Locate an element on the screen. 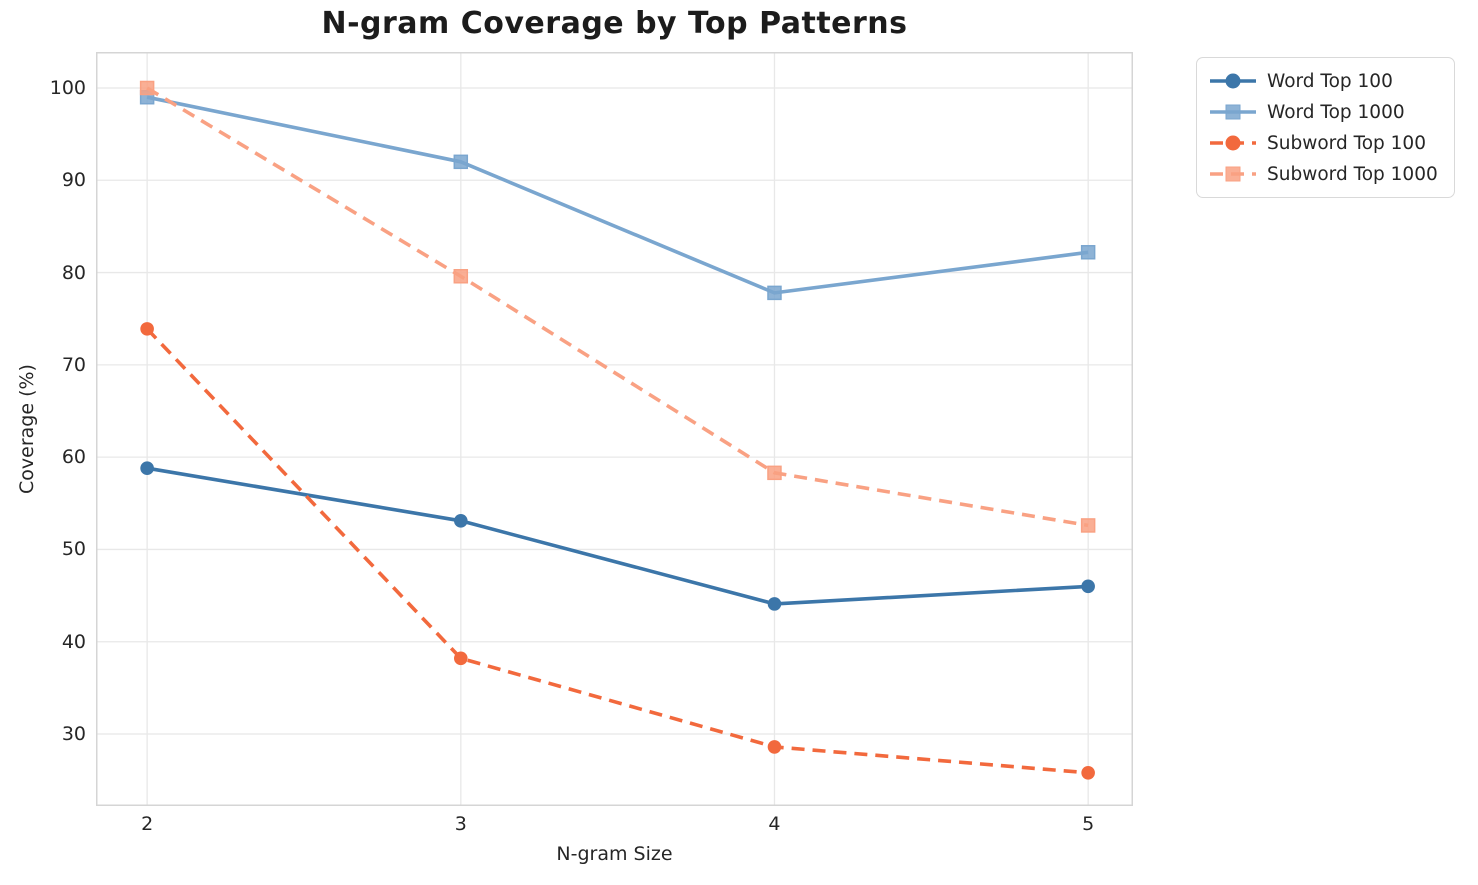 This screenshot has width=1478, height=885. y-axis-label: Coverage (%) is located at coordinates (27, 429).